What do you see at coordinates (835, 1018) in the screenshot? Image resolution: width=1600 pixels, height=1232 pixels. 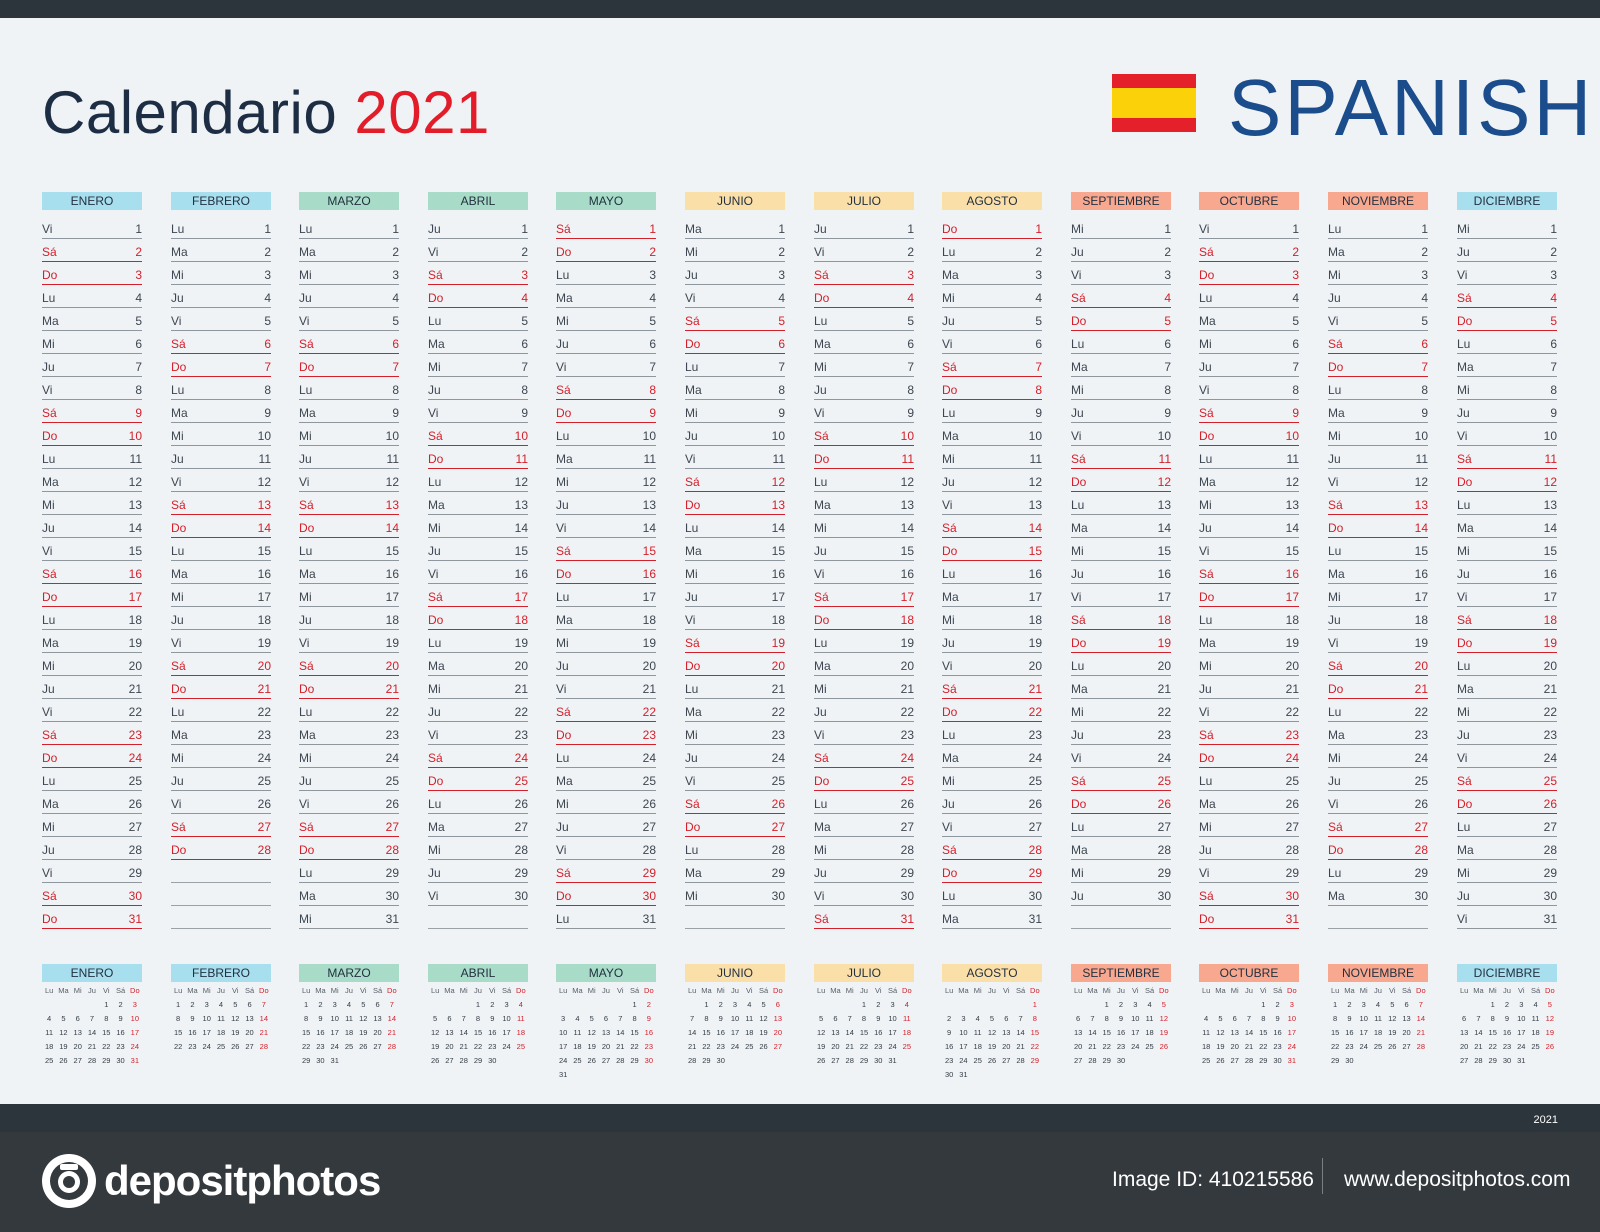 I see `mini-day: 6` at bounding box center [835, 1018].